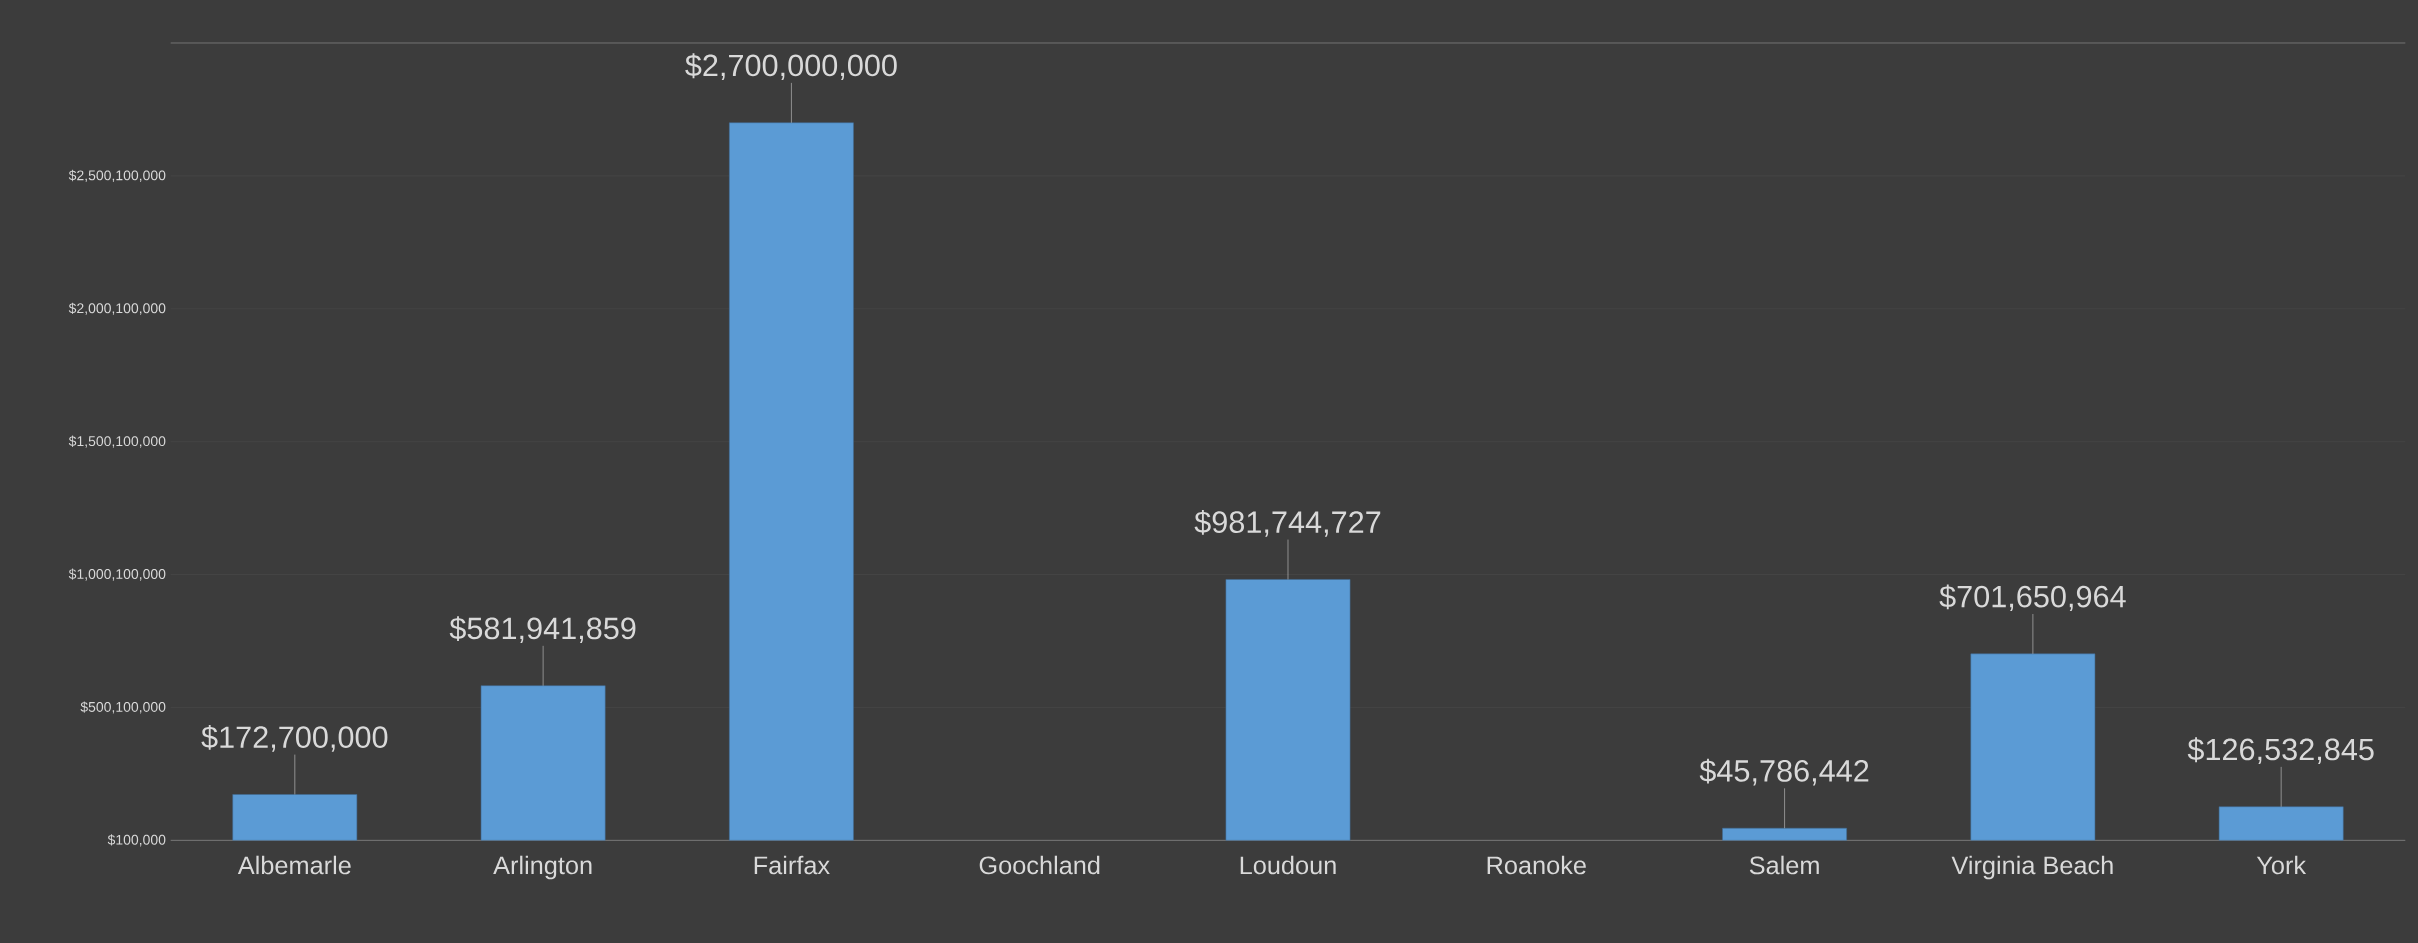 The image size is (2418, 943). Describe the element at coordinates (294, 738) in the screenshot. I see `data-label: $172,700,000` at that location.